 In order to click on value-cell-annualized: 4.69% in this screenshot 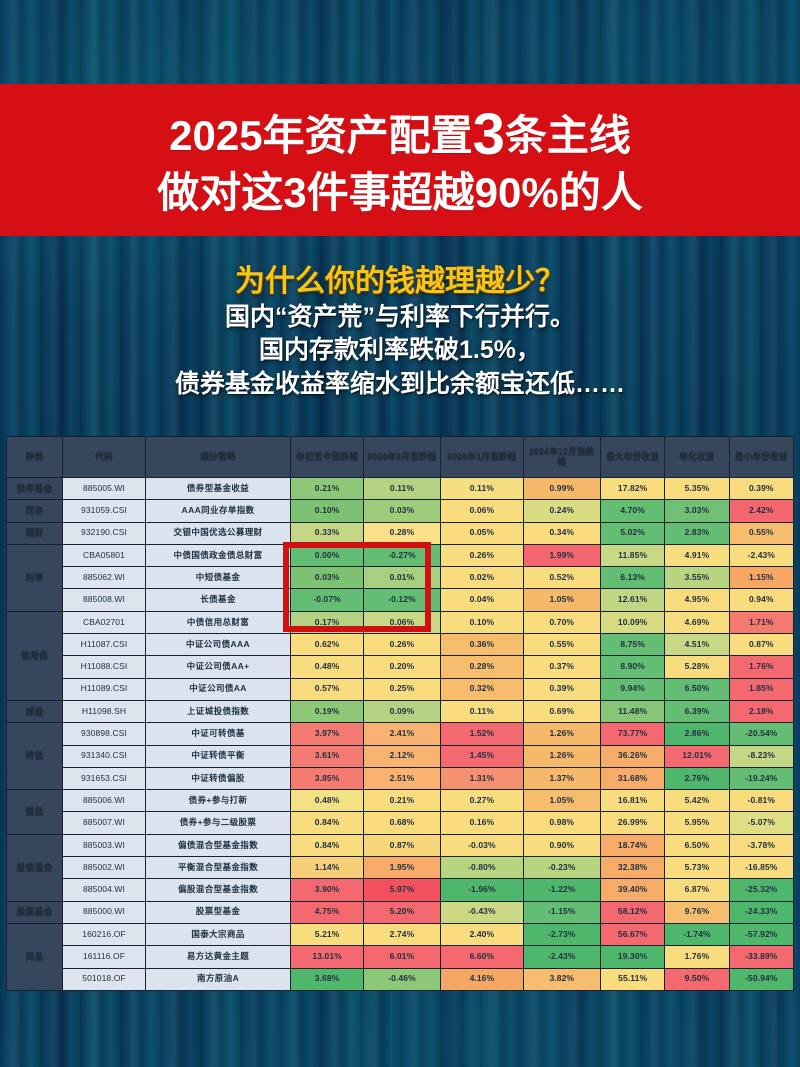, I will do `click(697, 622)`.